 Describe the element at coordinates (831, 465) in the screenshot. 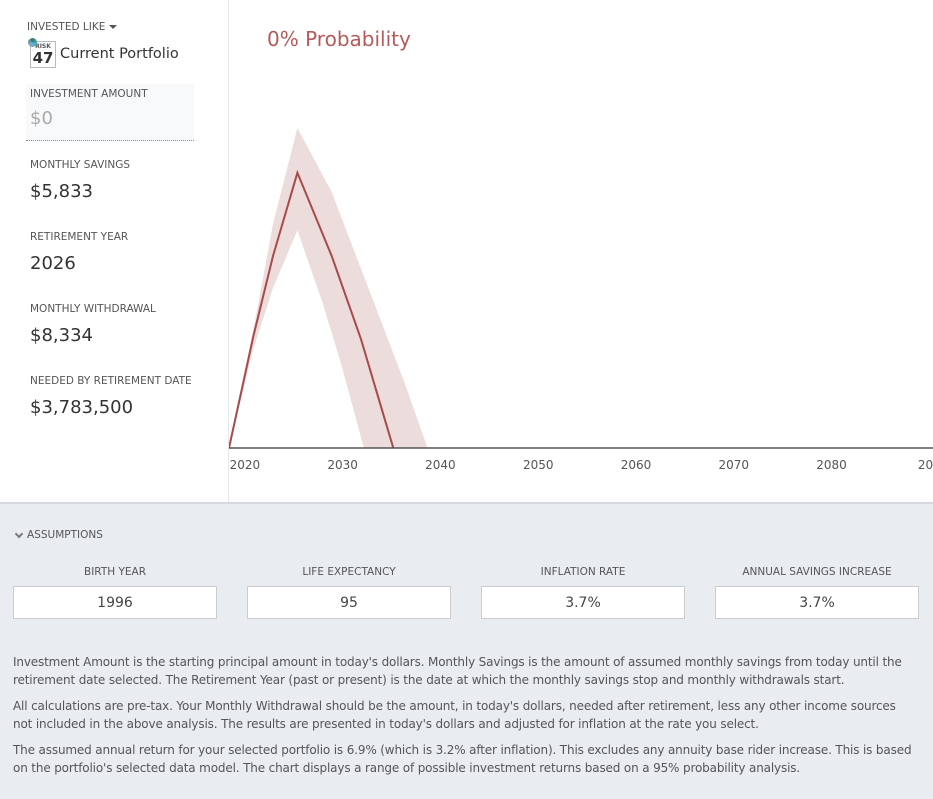

I see `x-tick-label: 2080` at that location.